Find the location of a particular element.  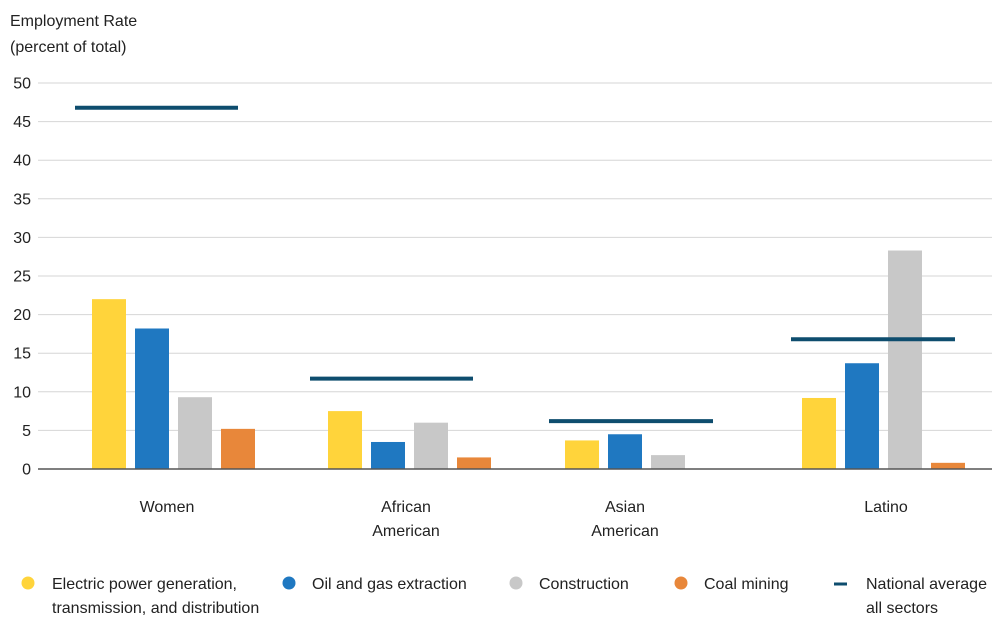

legend-label: Construction is located at coordinates (584, 584).